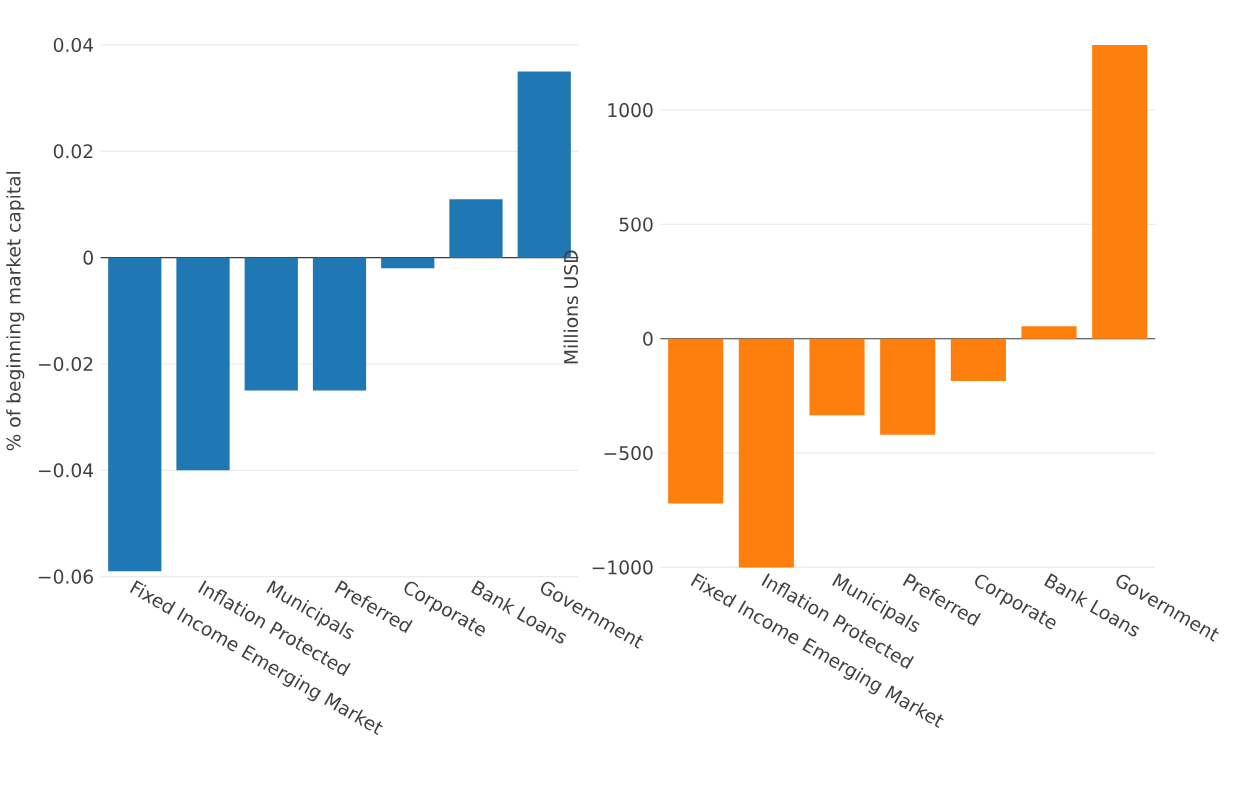 The height and width of the screenshot is (797, 1254). I want to click on y-axis-title: Millions USD, so click(571, 307).